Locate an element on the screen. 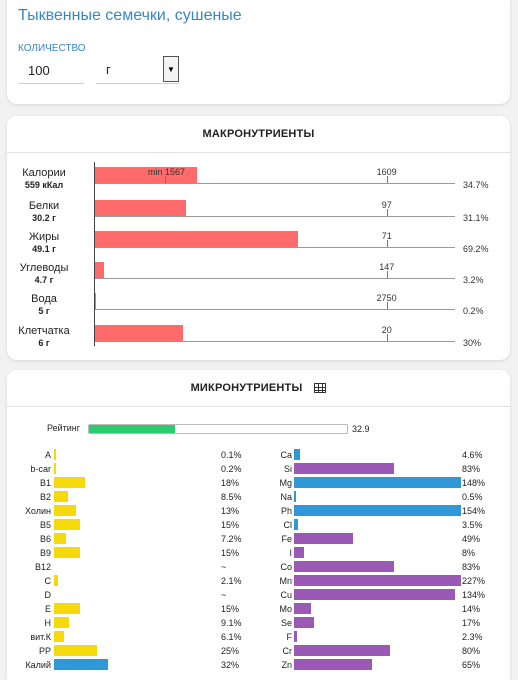 The height and width of the screenshot is (680, 518). vitamin-row: B2 8.5% is located at coordinates (132, 497).